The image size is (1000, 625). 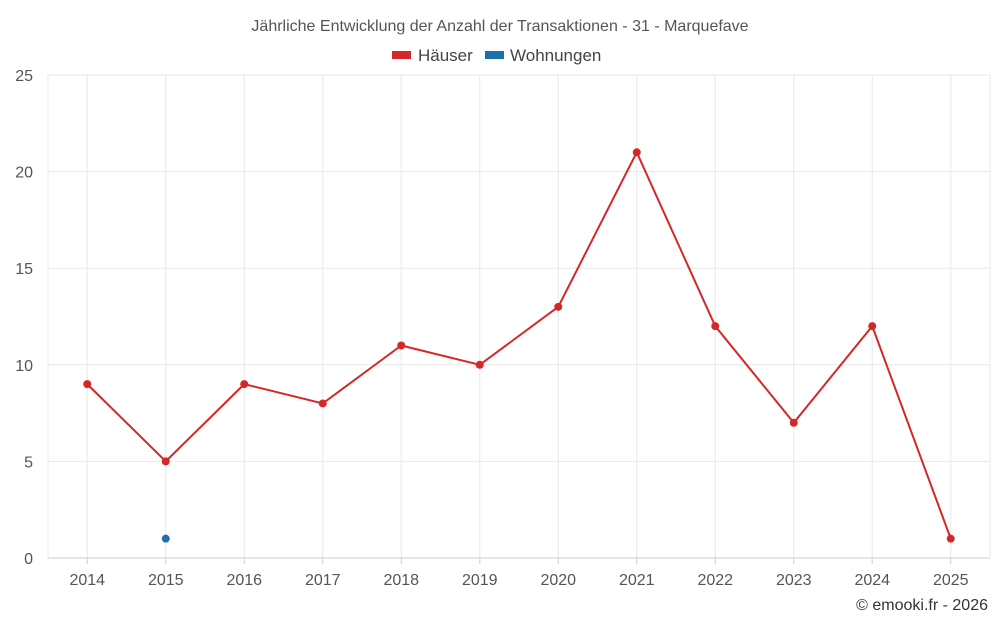 What do you see at coordinates (166, 580) in the screenshot?
I see `x-tick-label: 2015` at bounding box center [166, 580].